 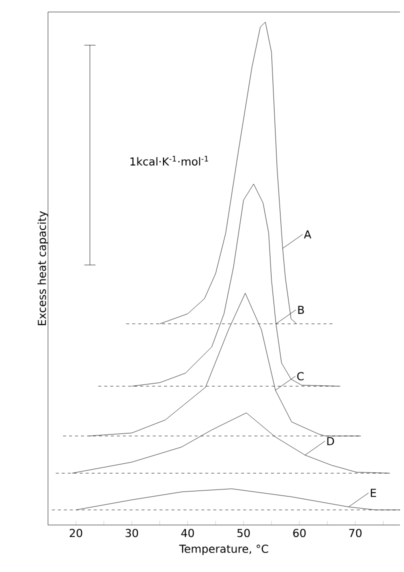 What do you see at coordinates (132, 533) in the screenshot?
I see `x-tick-label: 30` at bounding box center [132, 533].